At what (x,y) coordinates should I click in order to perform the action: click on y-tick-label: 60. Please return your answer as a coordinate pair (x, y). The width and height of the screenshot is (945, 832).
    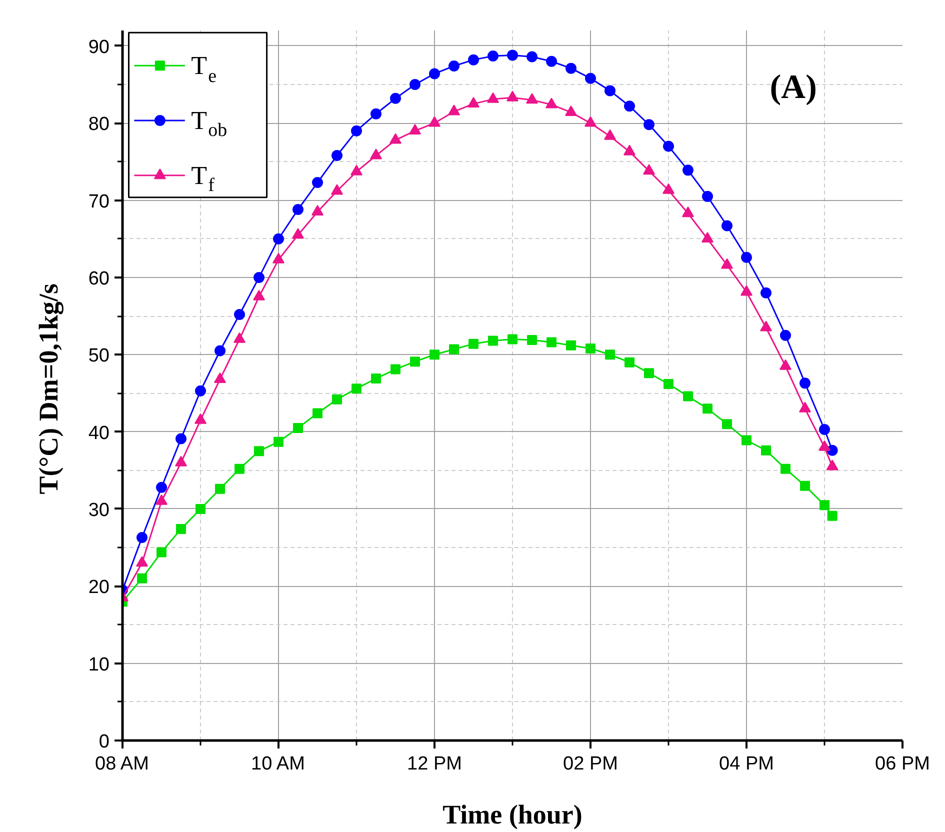
    Looking at the image, I should click on (99, 279).